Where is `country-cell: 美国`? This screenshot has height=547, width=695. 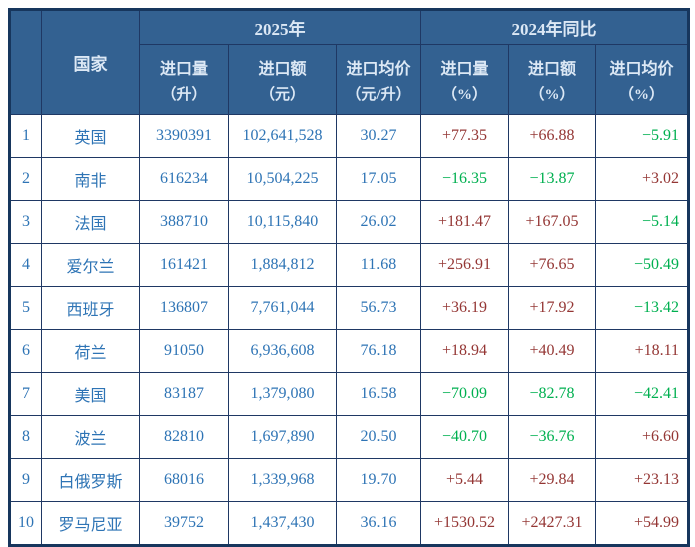
country-cell: 美国 is located at coordinates (90, 394).